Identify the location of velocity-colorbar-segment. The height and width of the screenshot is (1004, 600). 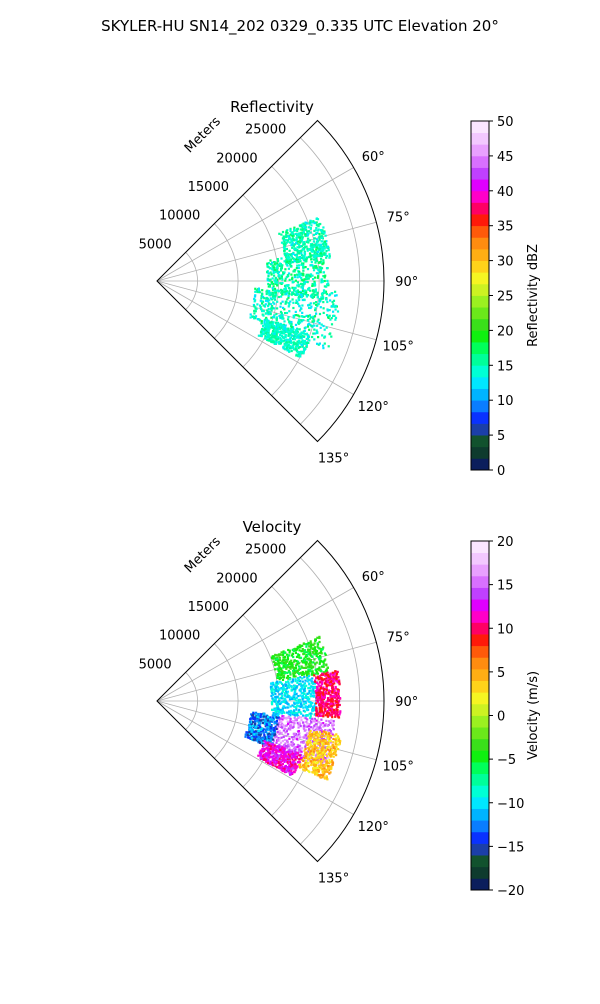
(480, 570).